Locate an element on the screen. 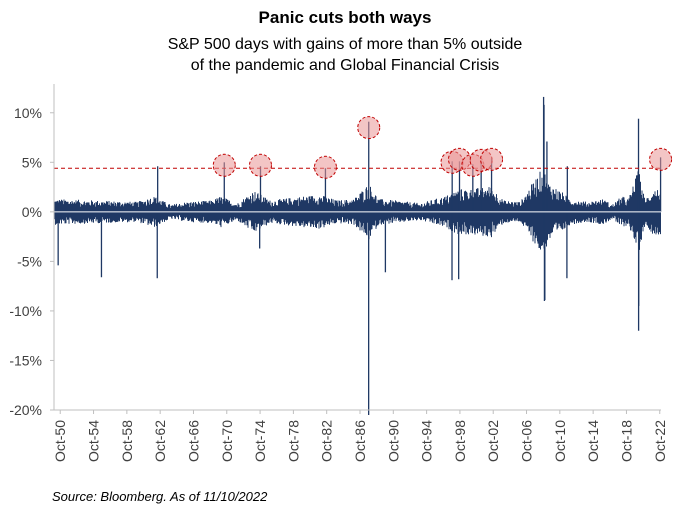 The height and width of the screenshot is (530, 690). x-tick-label-18: Oct-22 is located at coordinates (660, 441).